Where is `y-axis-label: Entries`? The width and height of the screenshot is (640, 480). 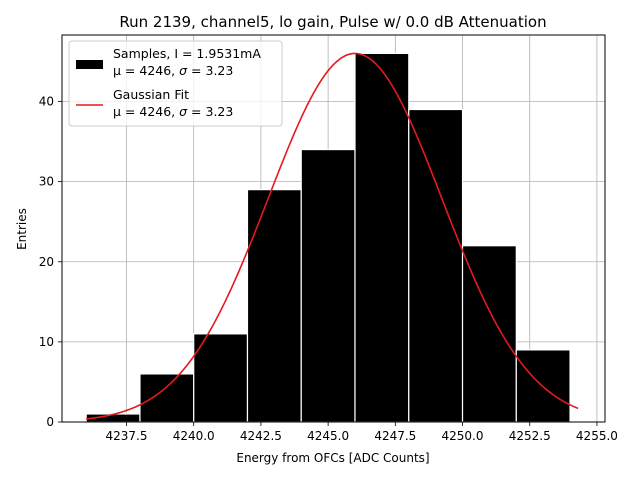
y-axis-label: Entries is located at coordinates (22, 229).